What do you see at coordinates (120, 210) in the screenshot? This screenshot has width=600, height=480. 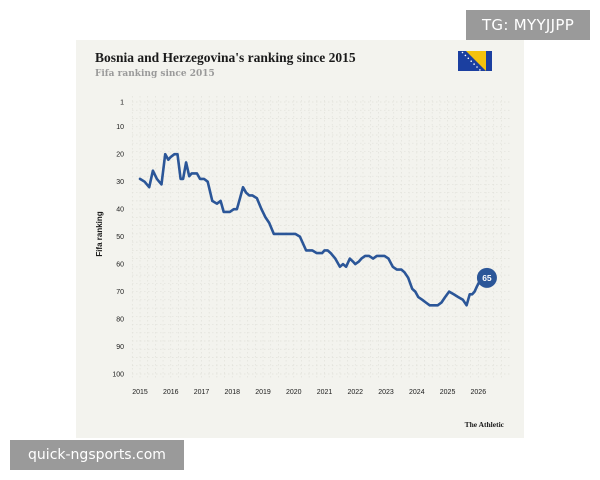 I see `y-tick-label: 40` at bounding box center [120, 210].